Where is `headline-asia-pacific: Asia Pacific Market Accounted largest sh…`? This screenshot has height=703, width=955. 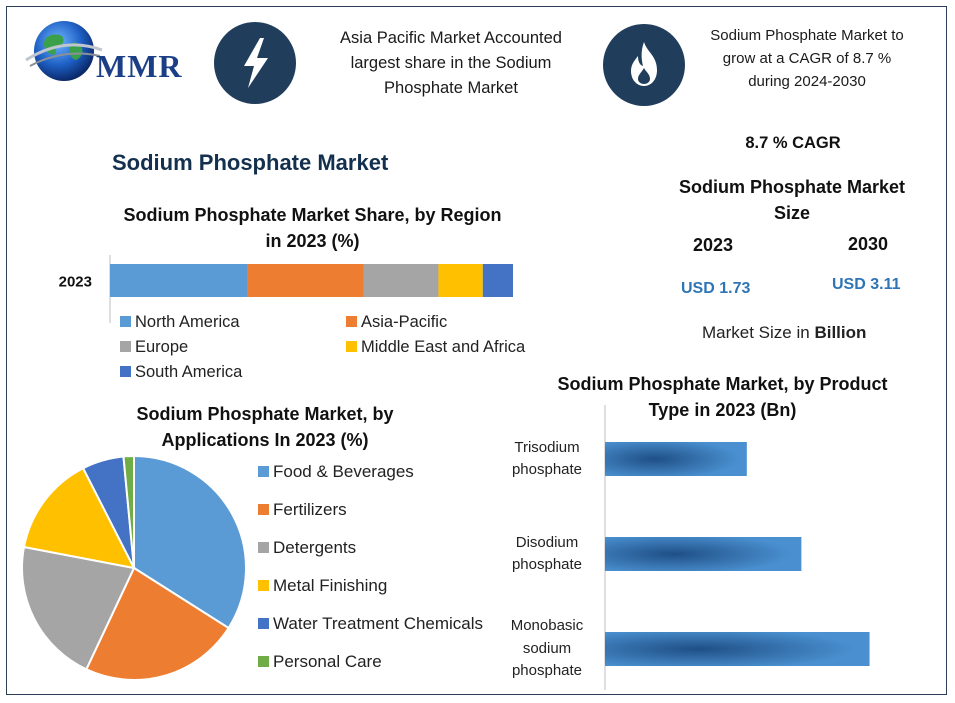
headline-asia-pacific: Asia Pacific Market Accounted largest sh… is located at coordinates (451, 63).